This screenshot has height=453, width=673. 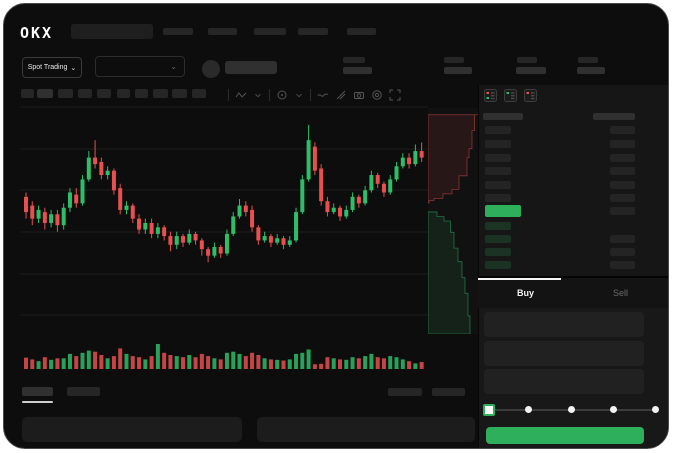 I want to click on indicators-icon, so click(x=282, y=95).